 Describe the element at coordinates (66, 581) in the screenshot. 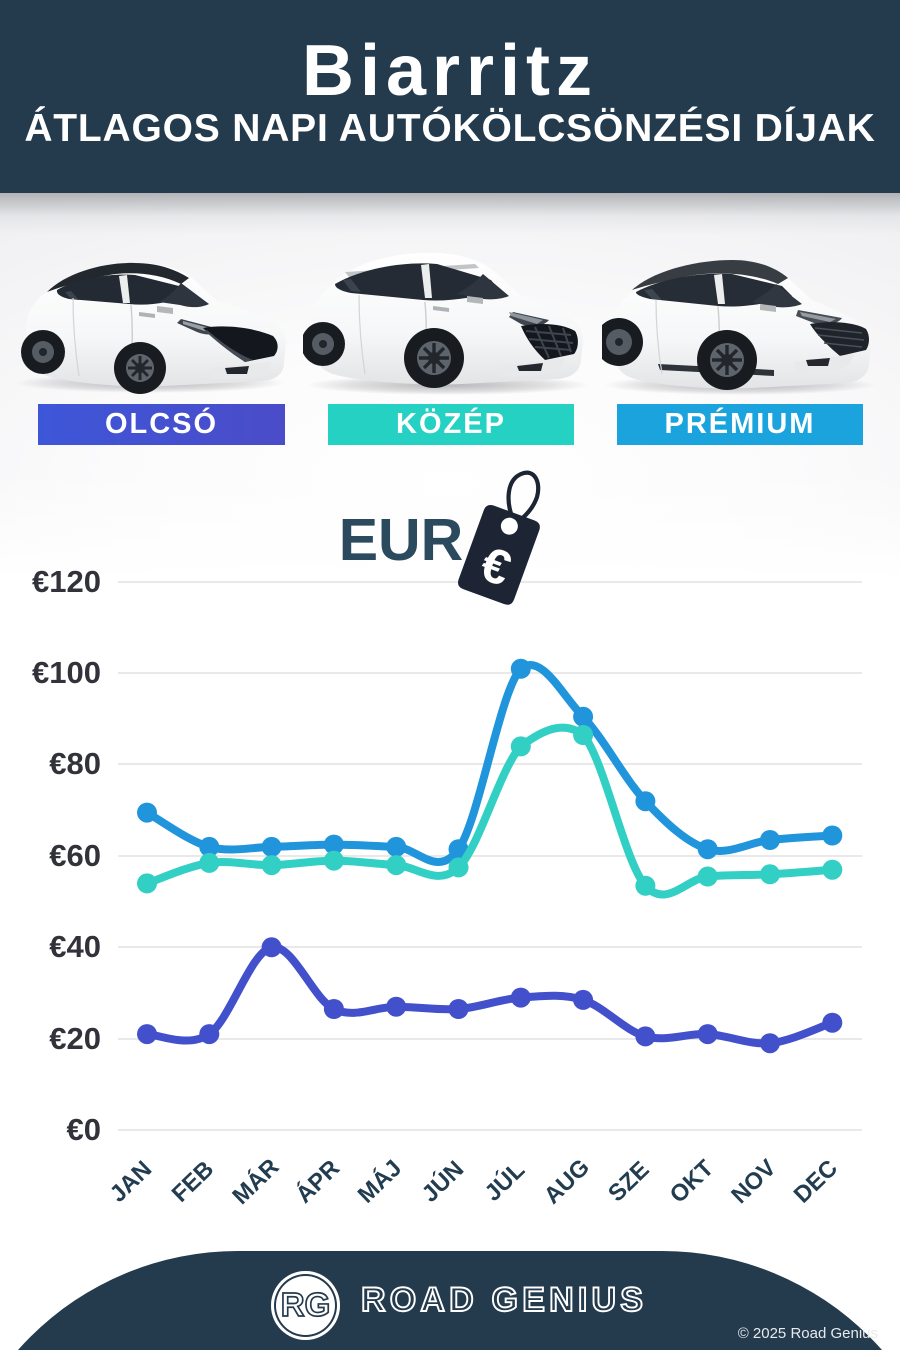

I see `svg-text: €120` at that location.